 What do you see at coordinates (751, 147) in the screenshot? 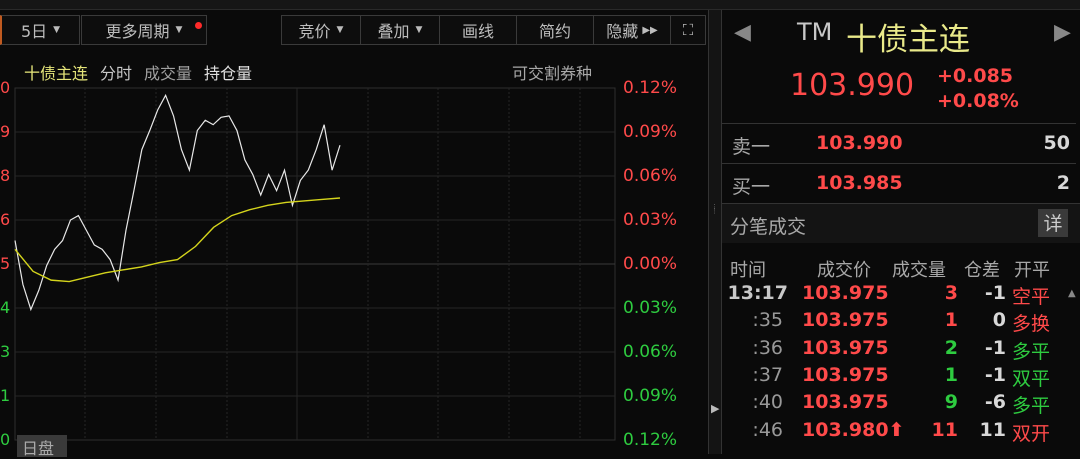
I see `ask-label: 卖一` at bounding box center [751, 147].